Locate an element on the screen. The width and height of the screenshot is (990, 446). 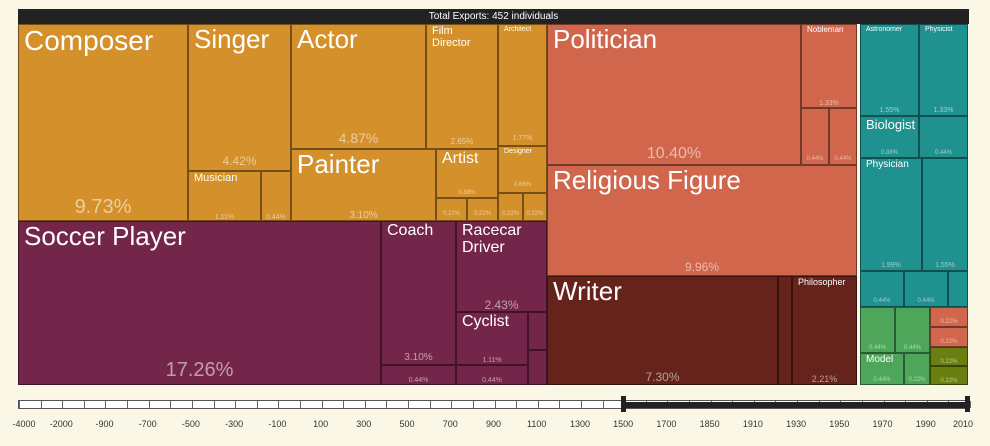
cell-label: Painter is located at coordinates (338, 164).